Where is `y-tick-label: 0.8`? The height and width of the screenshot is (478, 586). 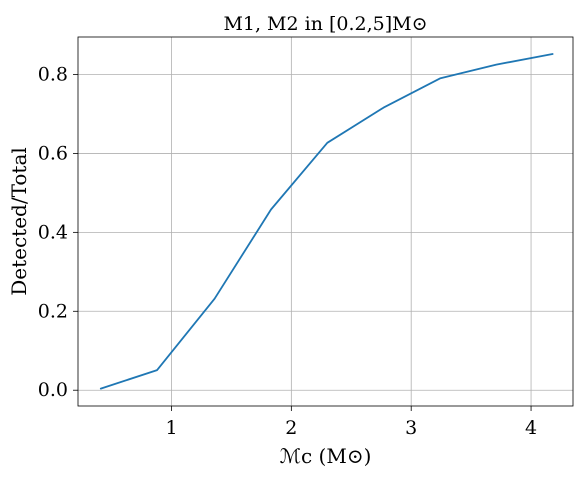
y-tick-label: 0.8 is located at coordinates (53, 74).